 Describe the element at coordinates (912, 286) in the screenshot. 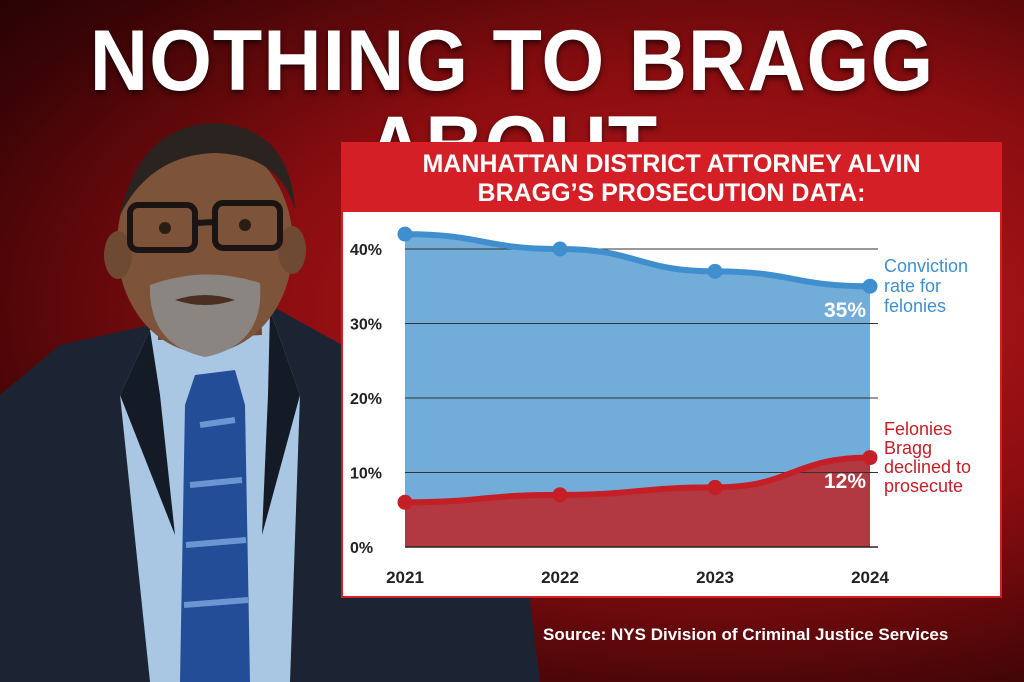

I see `series-name-label: rate for` at that location.